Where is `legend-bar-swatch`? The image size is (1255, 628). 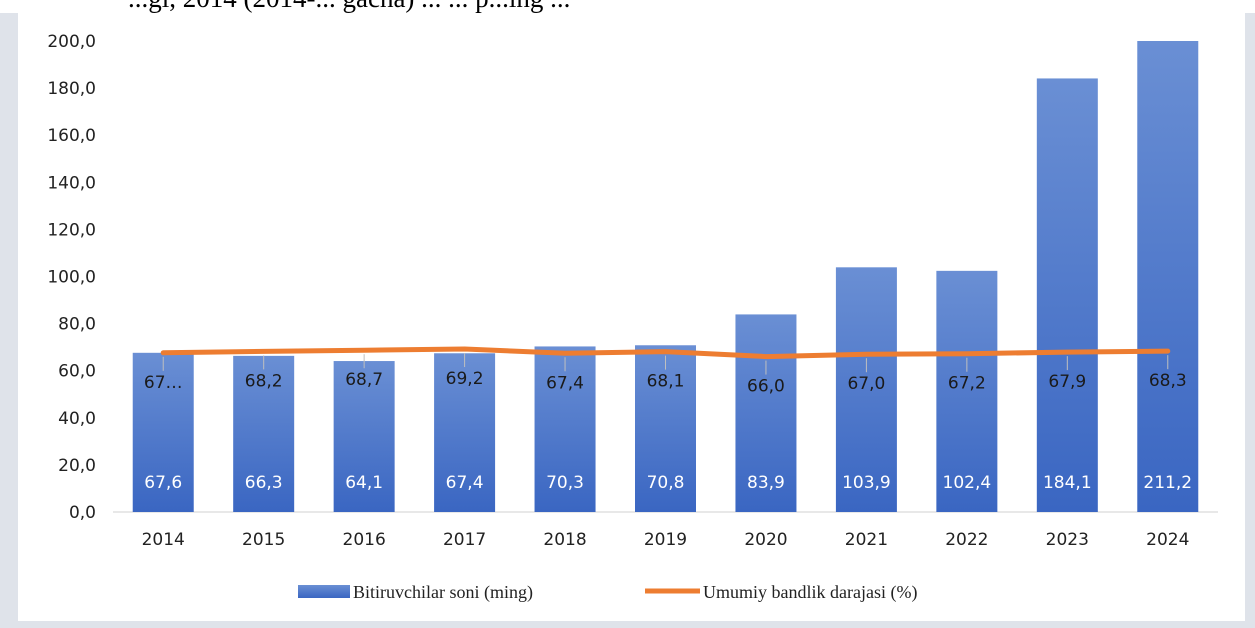
legend-bar-swatch is located at coordinates (324, 591).